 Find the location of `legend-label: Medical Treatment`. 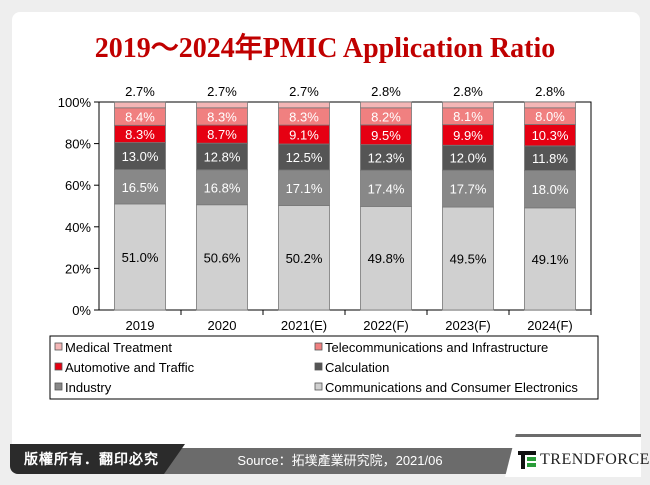

legend-label: Medical Treatment is located at coordinates (118, 347).